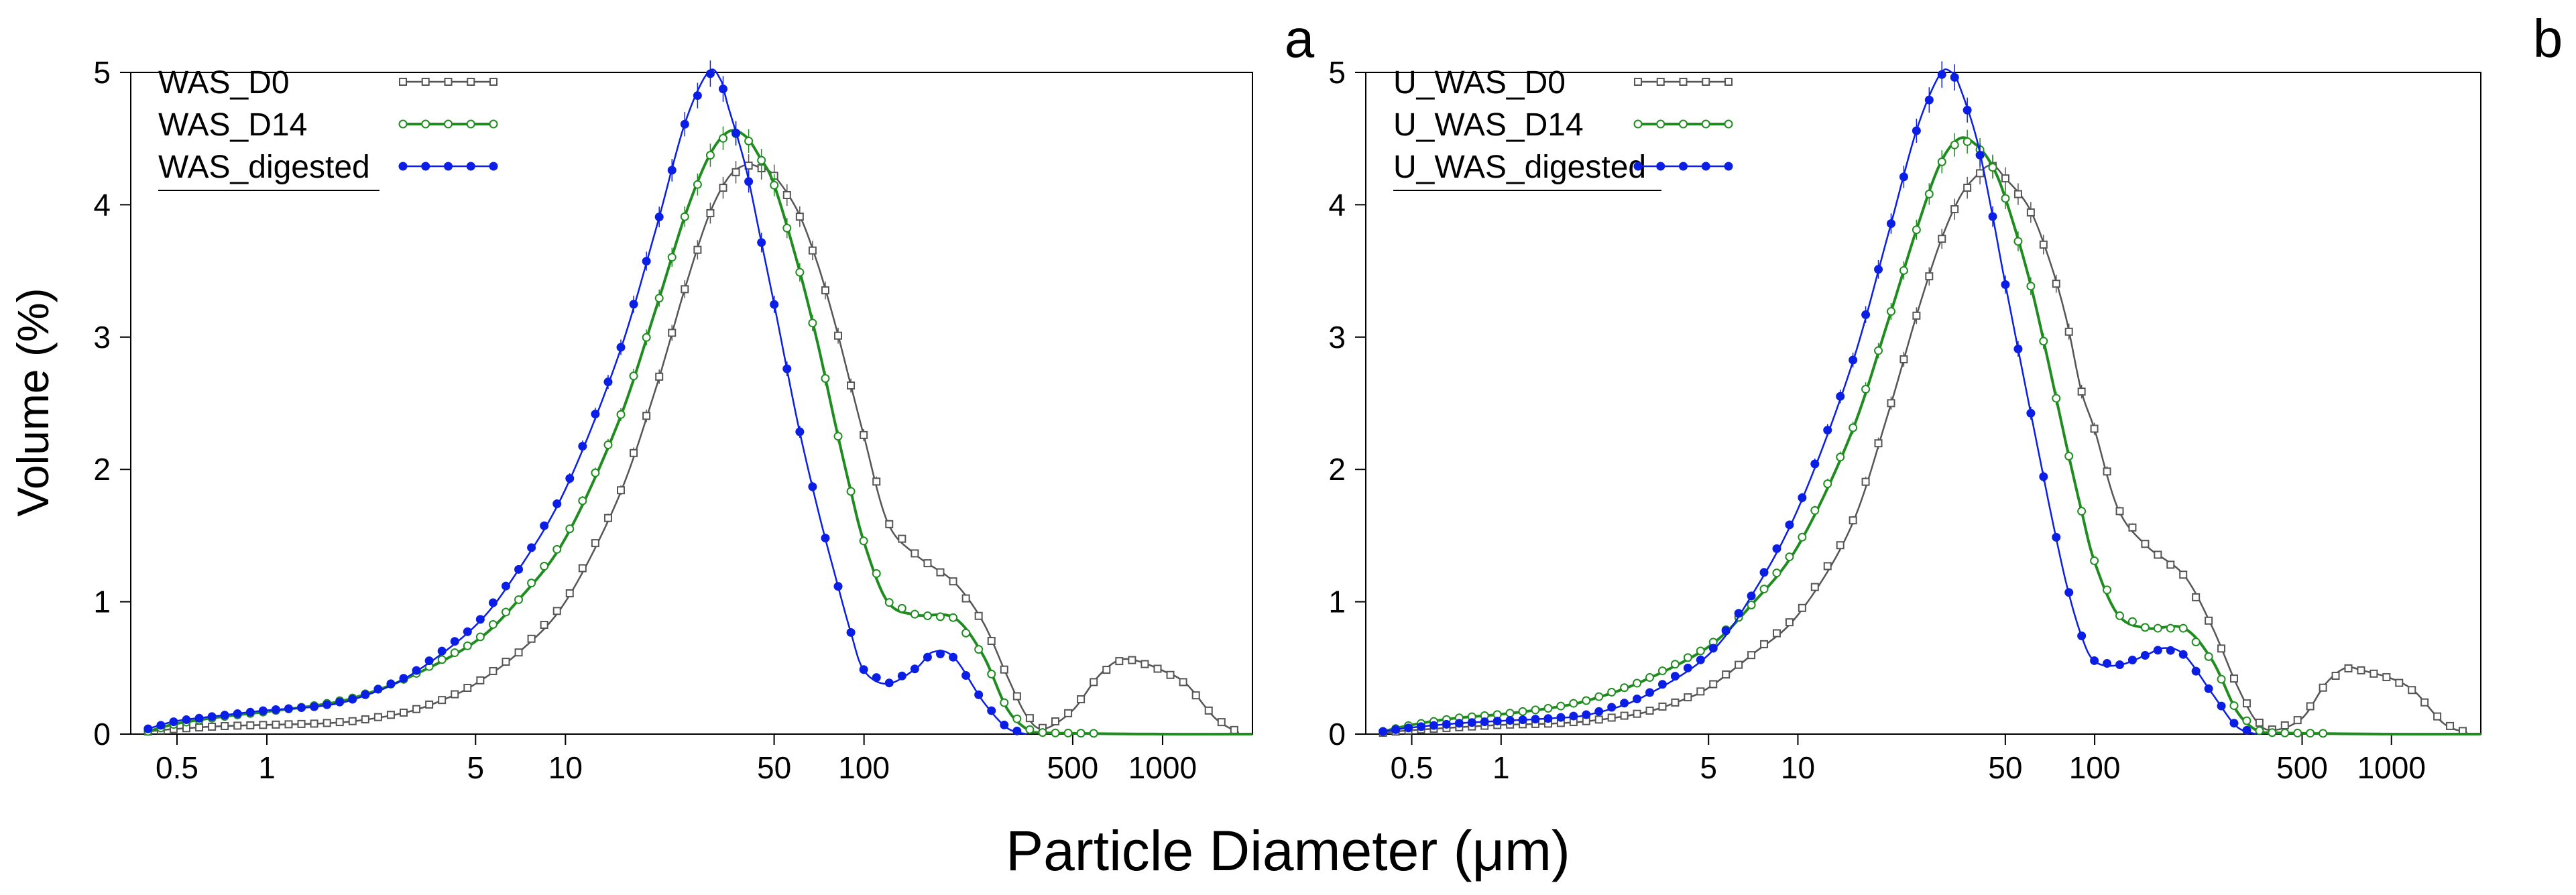 The image size is (2576, 895). What do you see at coordinates (1162, 767) in the screenshot?
I see `x-tick-label: 1000` at bounding box center [1162, 767].